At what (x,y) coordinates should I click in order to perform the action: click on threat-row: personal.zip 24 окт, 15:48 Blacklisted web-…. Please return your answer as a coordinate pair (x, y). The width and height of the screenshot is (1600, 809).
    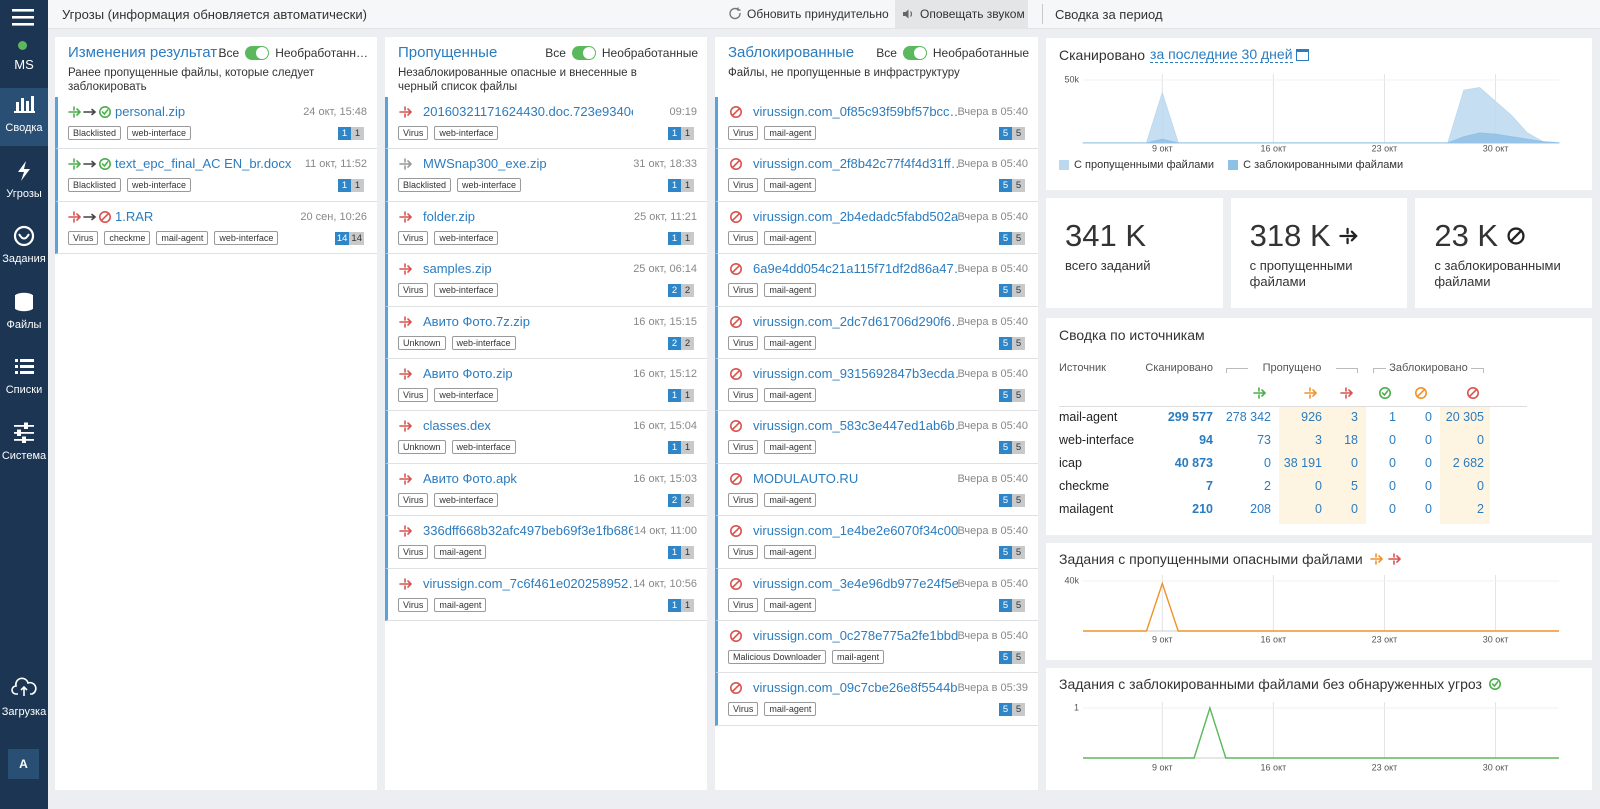
    Looking at the image, I should click on (216, 123).